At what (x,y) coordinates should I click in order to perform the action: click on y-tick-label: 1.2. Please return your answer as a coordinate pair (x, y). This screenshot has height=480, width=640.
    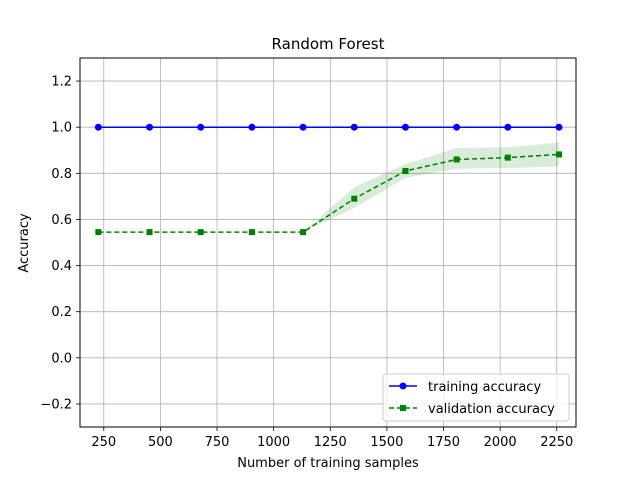
    Looking at the image, I should click on (61, 82).